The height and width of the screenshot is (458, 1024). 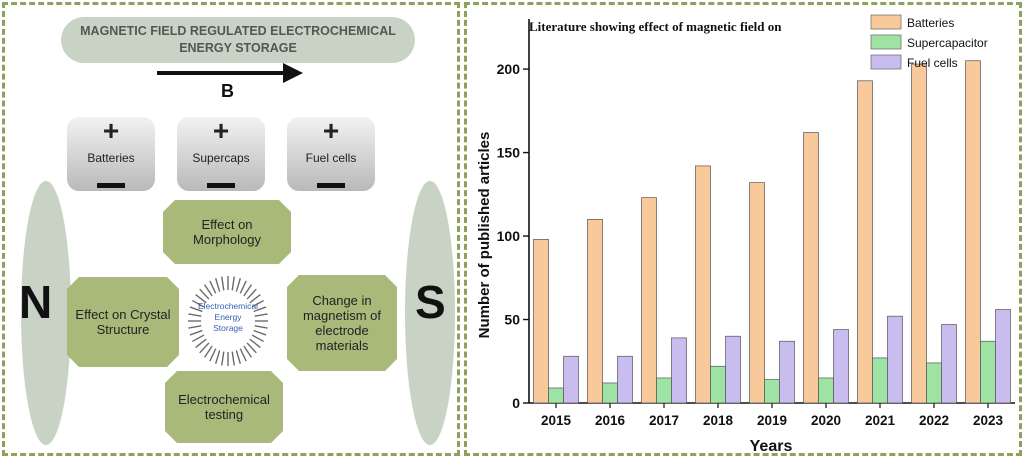 I want to click on south-pole, so click(x=430, y=313).